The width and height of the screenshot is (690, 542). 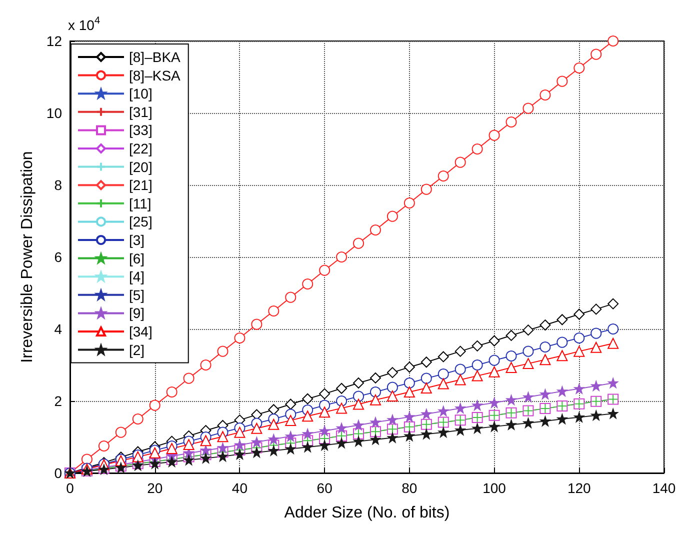 What do you see at coordinates (137, 258) in the screenshot?
I see `legend-label: [6]` at bounding box center [137, 258].